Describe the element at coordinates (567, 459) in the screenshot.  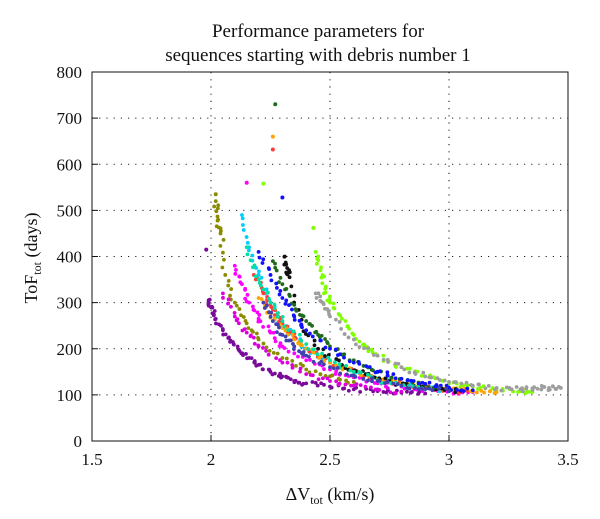
I see `x-tick-label: 3.5` at that location.